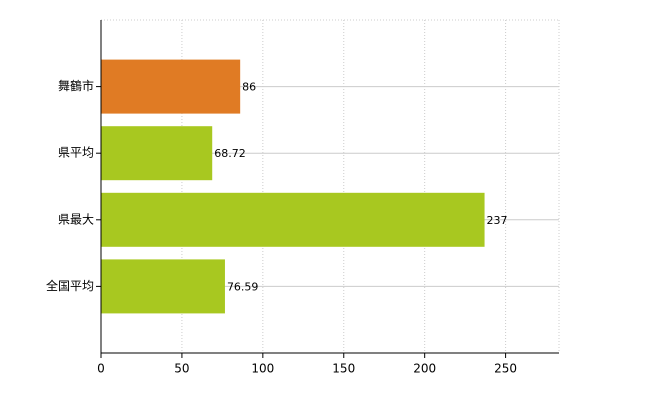  What do you see at coordinates (76, 219) in the screenshot?
I see `y-tick-label: 県最大` at bounding box center [76, 219].